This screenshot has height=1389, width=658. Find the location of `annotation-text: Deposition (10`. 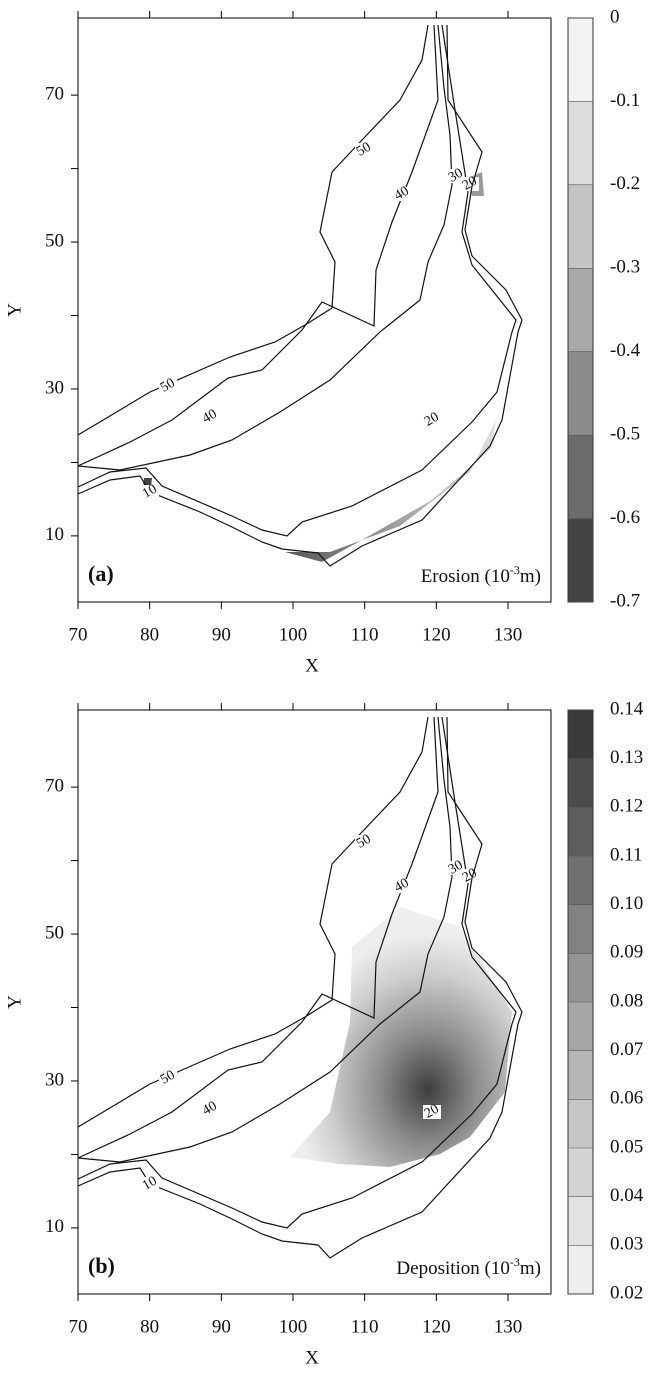

annotation-text: Deposition (10 is located at coordinates (452, 1268).